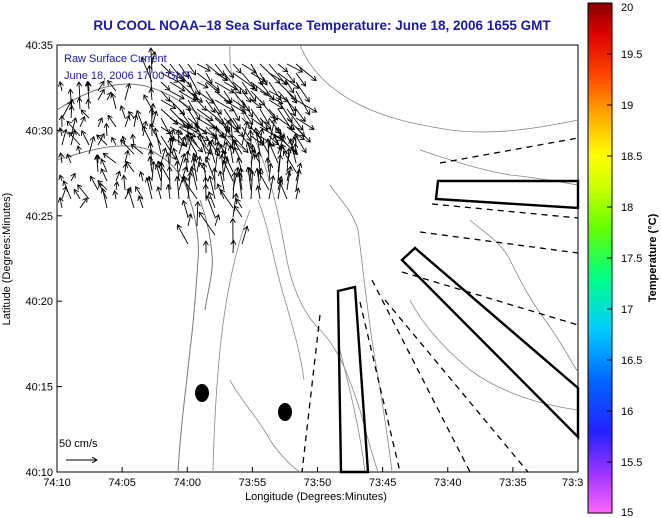  What do you see at coordinates (627, 412) in the screenshot?
I see `colorbar-tick-label: 16` at bounding box center [627, 412].